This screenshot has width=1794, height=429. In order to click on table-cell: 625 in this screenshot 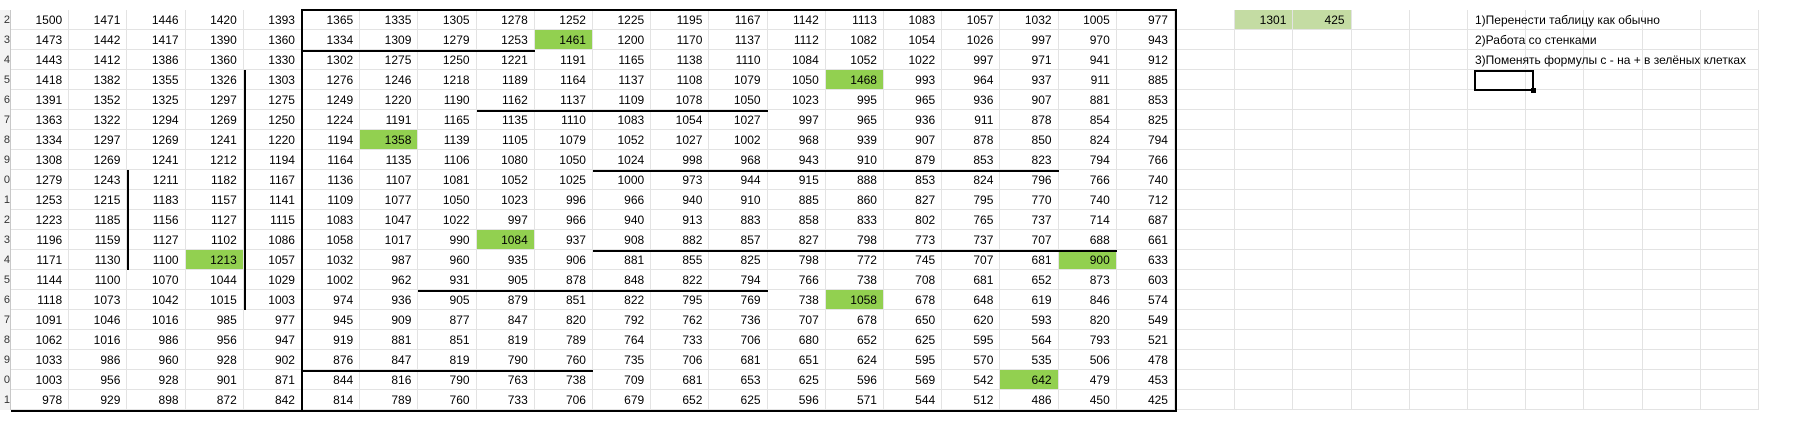, I will do `click(738, 400)`.